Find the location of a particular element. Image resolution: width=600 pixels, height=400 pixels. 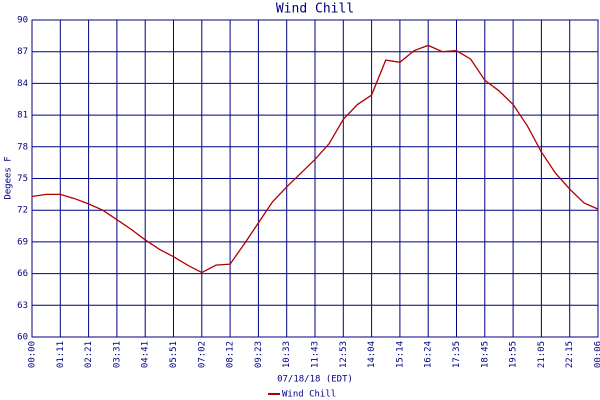

legend-label: Wind Chill is located at coordinates (309, 395).